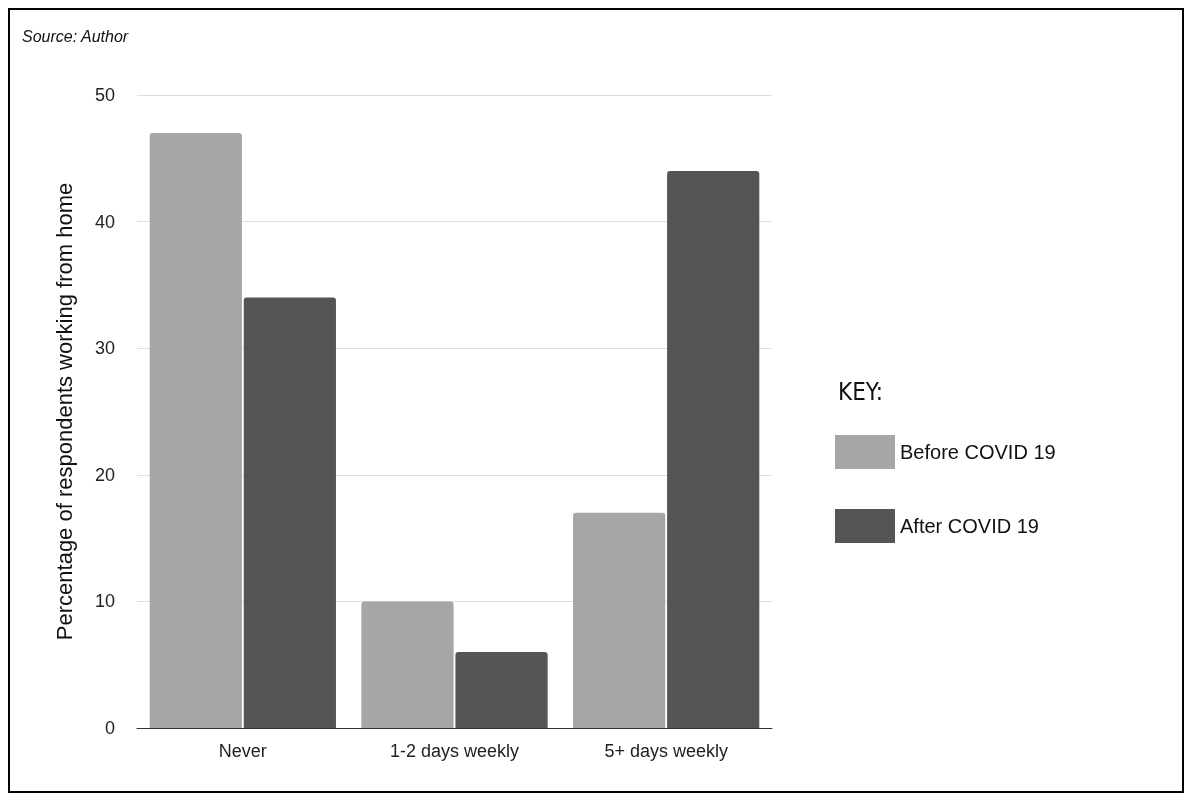 The width and height of the screenshot is (1192, 801). Describe the element at coordinates (104, 221) in the screenshot. I see `y-tick-label: 40` at that location.